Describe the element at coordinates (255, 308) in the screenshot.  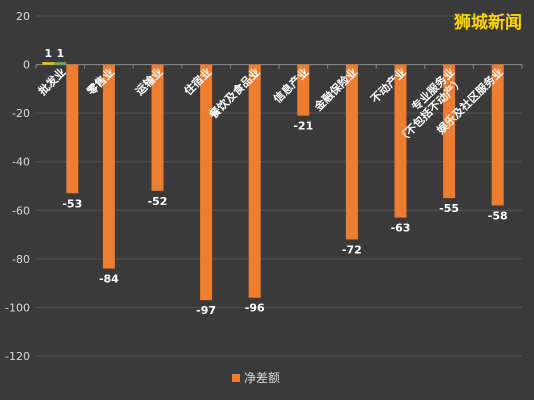
I see `data-label: -96` at that location.